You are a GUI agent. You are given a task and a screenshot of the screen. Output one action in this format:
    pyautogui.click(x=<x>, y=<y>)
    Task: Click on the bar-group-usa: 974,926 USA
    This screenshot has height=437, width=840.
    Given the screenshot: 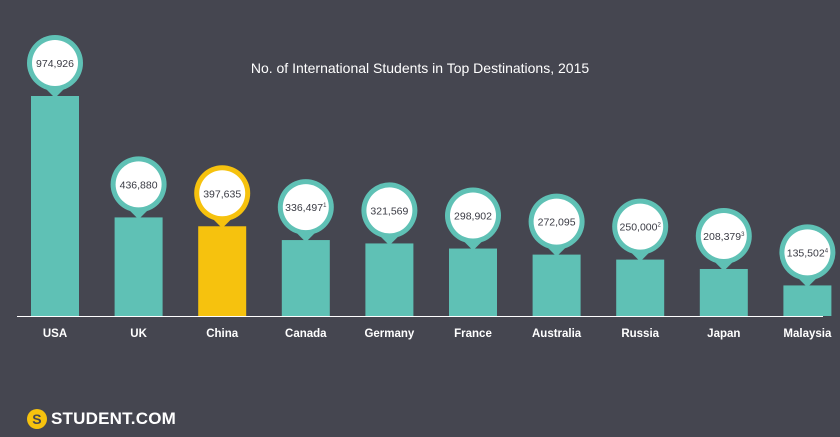 What is the action you would take?
    pyautogui.click(x=55, y=187)
    